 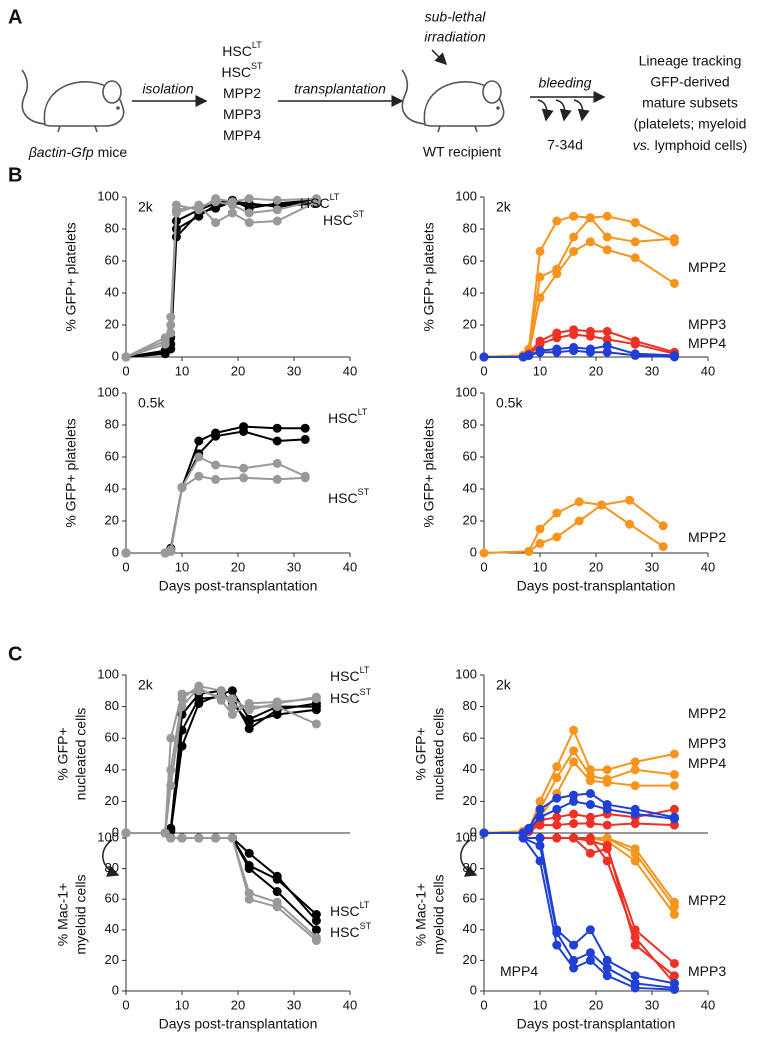 What do you see at coordinates (470, 768) in the screenshot?
I see `y-tick-label: 40` at bounding box center [470, 768].